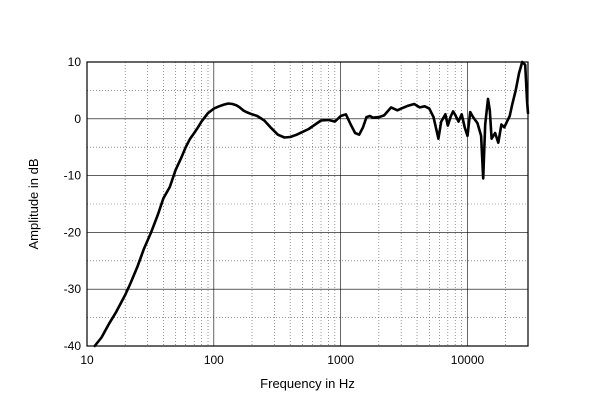  Describe the element at coordinates (33, 203) in the screenshot. I see `y-axis-label: Amplitude in dB` at that location.